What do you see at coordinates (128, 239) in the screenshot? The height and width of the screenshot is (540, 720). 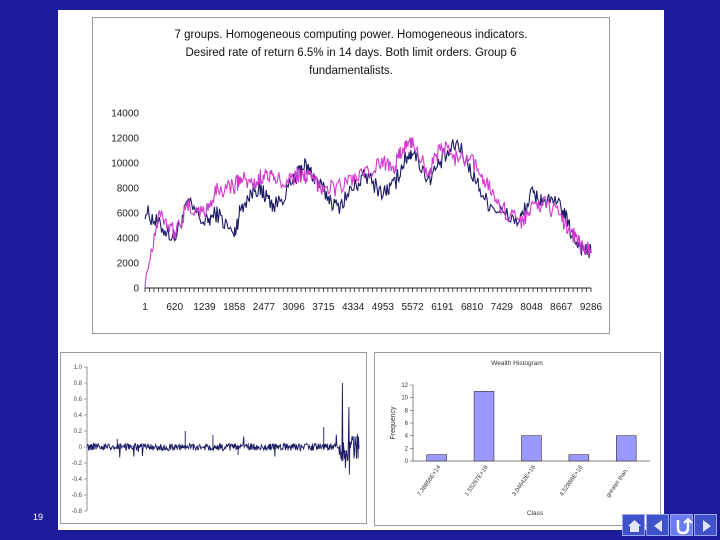 I see `price-y-tick-label: 4000` at bounding box center [128, 239].